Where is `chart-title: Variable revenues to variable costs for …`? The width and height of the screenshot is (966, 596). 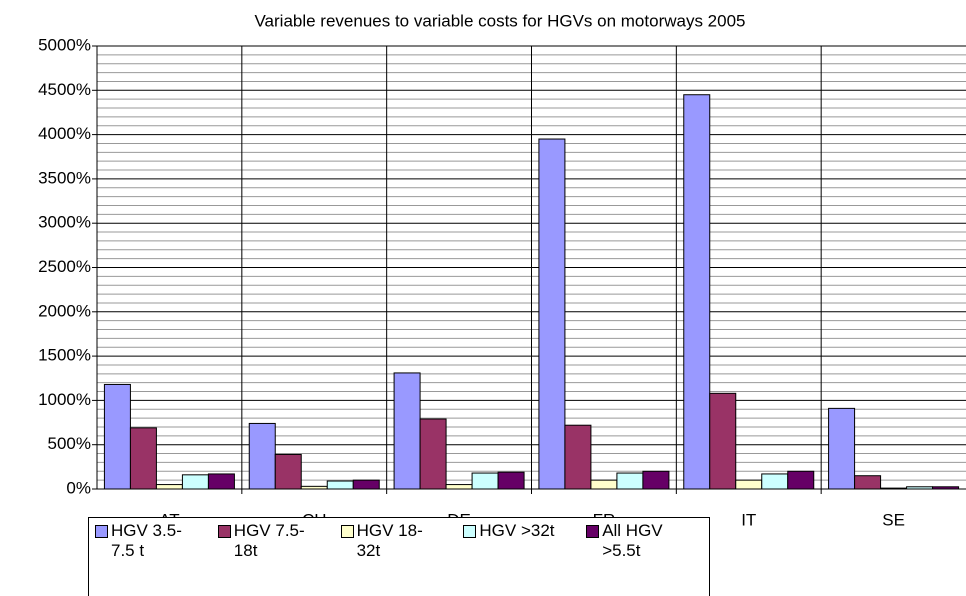
chart-title: Variable revenues to variable costs for … is located at coordinates (499, 20).